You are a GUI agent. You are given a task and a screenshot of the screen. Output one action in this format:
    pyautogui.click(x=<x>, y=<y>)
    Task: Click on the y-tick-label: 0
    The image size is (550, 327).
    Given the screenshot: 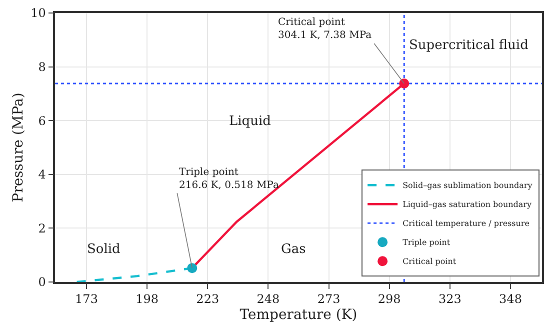 What is the action you would take?
    pyautogui.click(x=42, y=282)
    